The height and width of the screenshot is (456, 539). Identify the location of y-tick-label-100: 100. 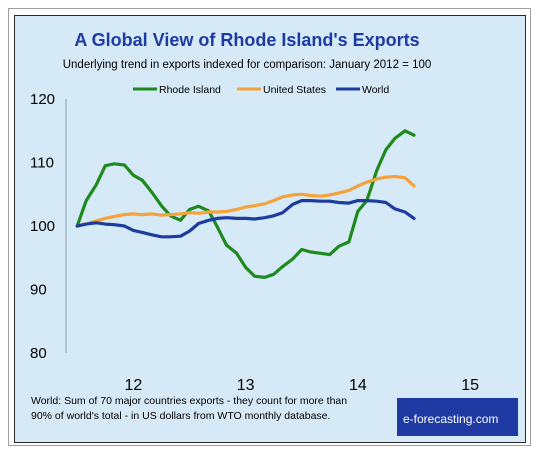
(42, 226).